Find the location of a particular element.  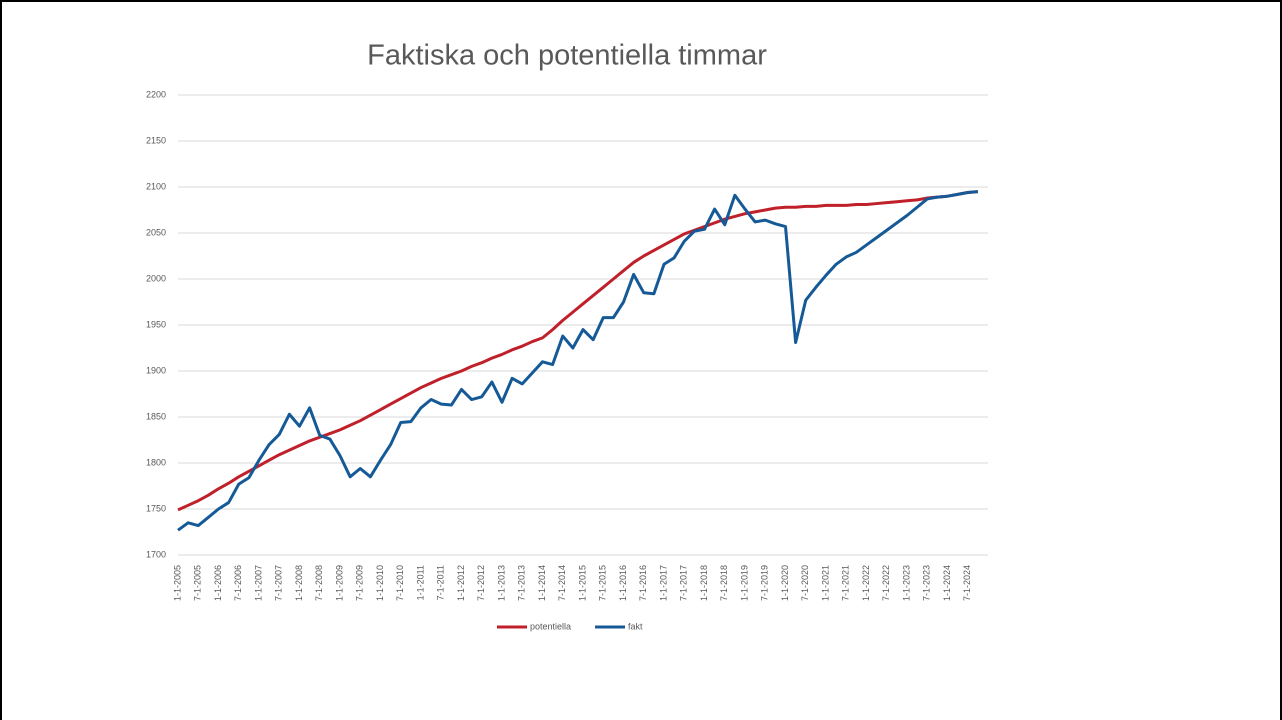

x-tick-label: 7-1-2012 is located at coordinates (481, 583).